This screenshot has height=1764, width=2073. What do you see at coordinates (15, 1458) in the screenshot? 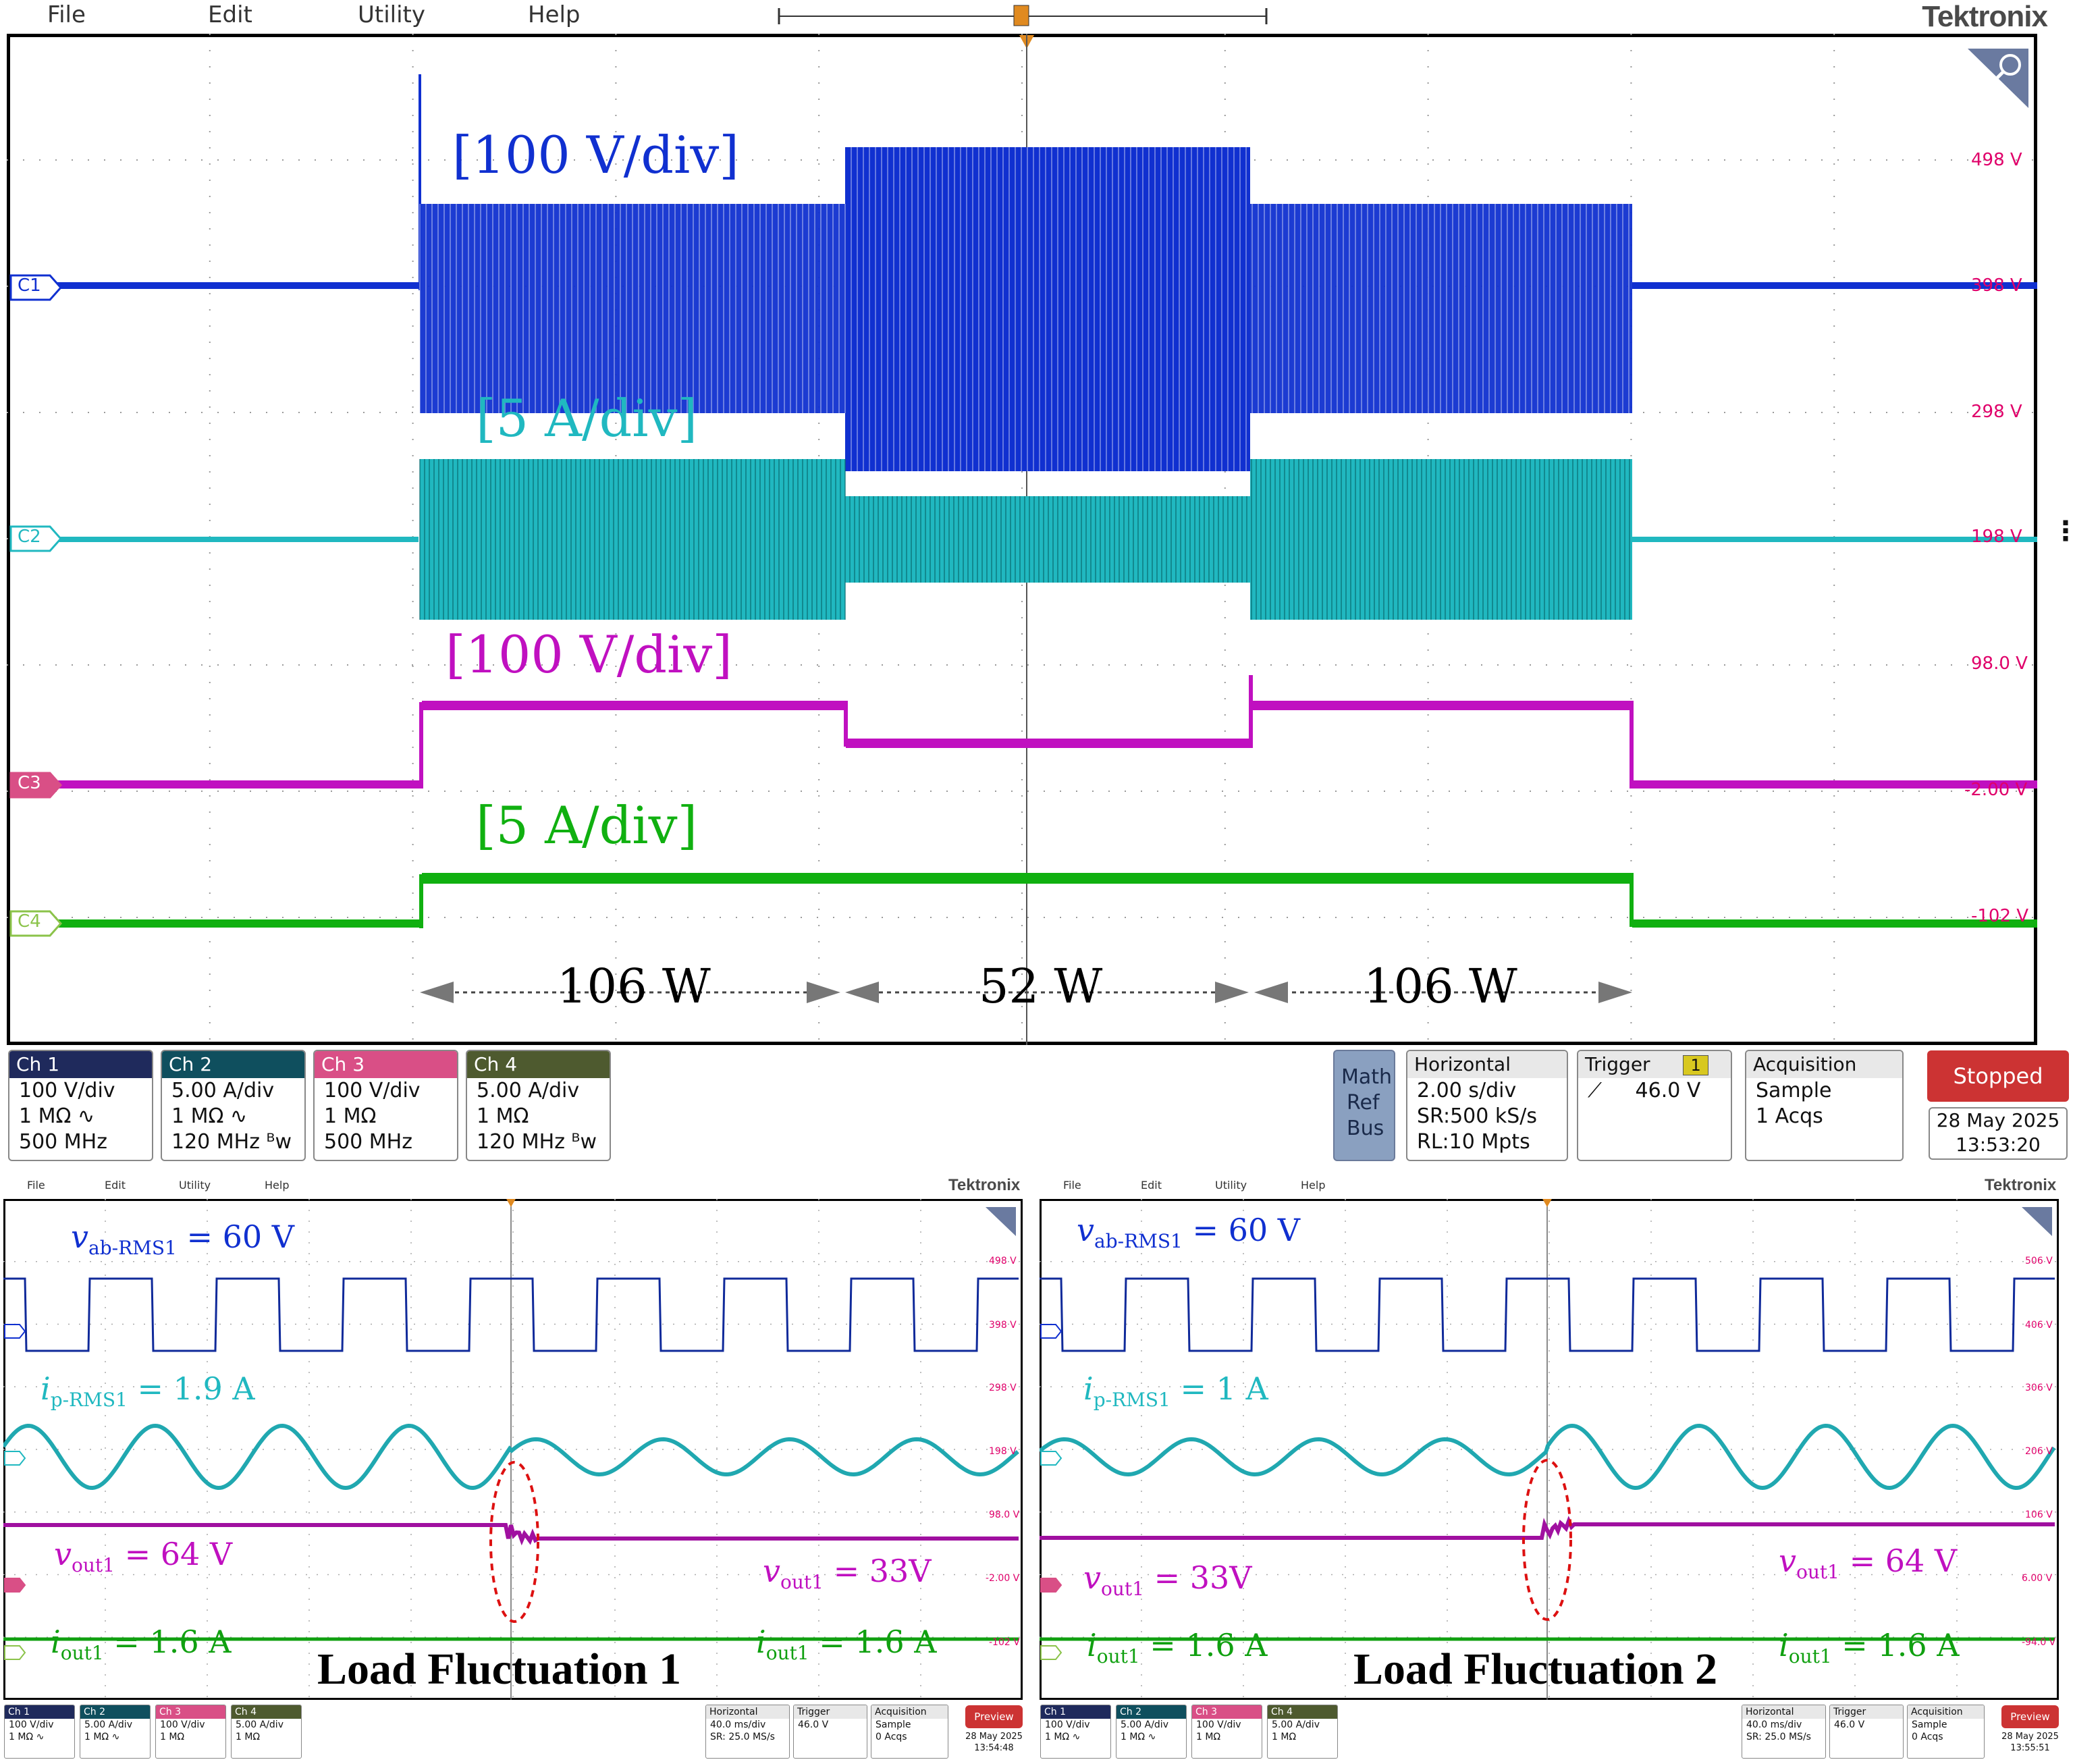
I see `bl-c2-tag` at bounding box center [15, 1458].